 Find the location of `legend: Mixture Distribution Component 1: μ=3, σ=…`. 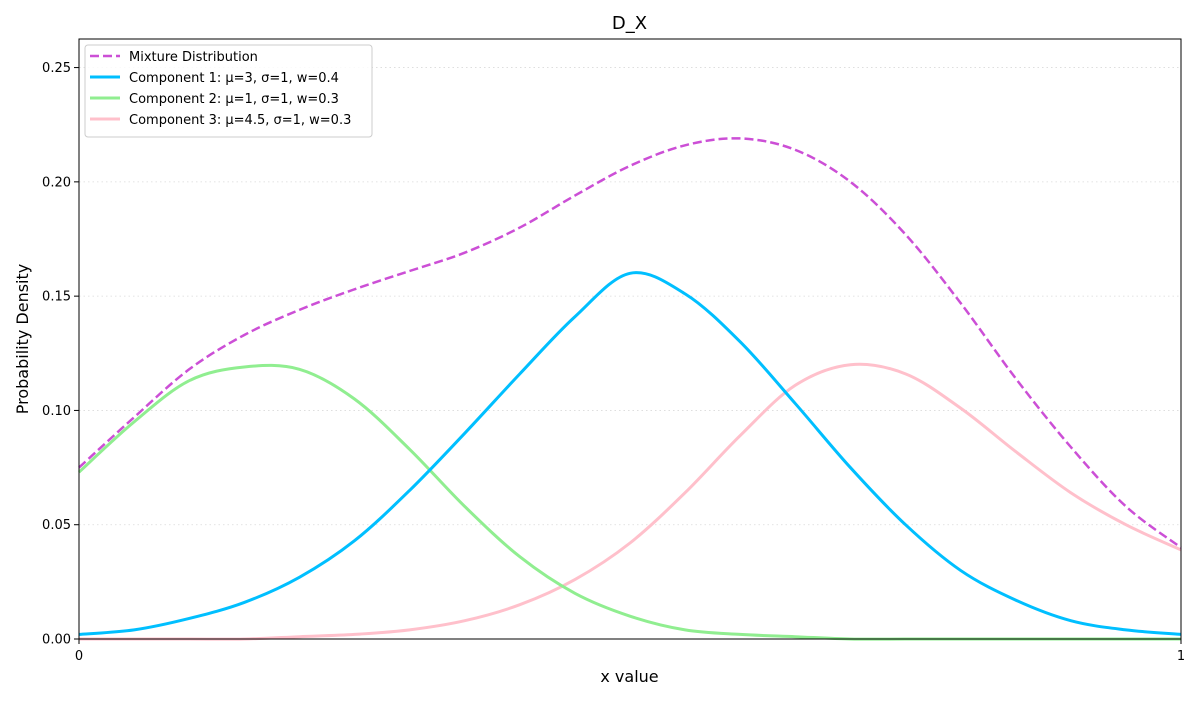

legend: Mixture Distribution Component 1: μ=3, σ=… is located at coordinates (228, 91).